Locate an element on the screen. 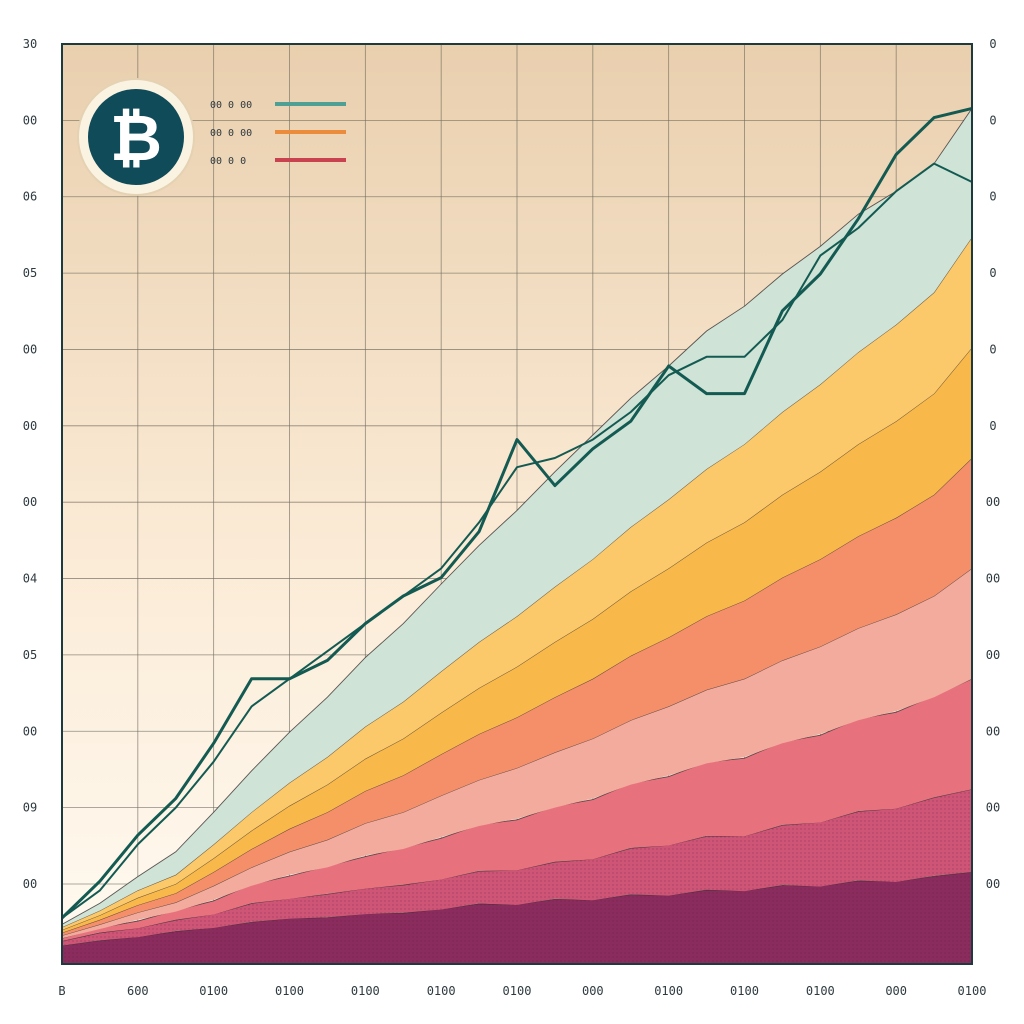 The height and width of the screenshot is (1024, 1024). legend-label: 00 0 0 is located at coordinates (228, 161).